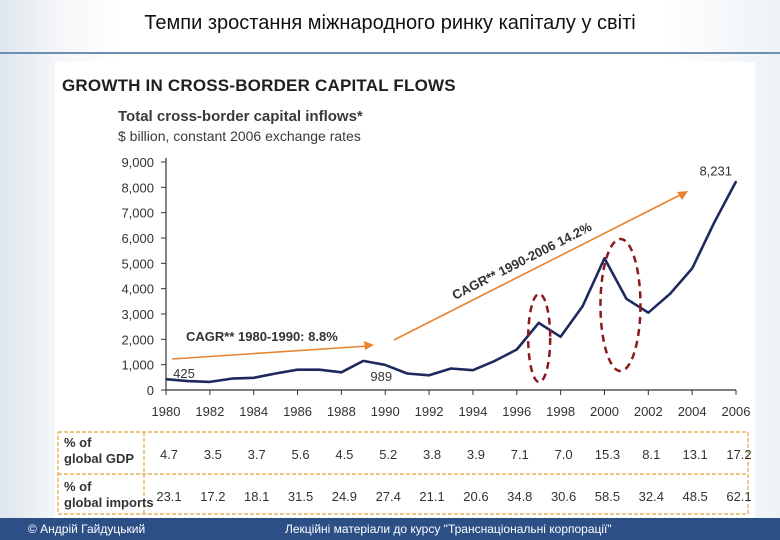 The height and width of the screenshot is (540, 780). What do you see at coordinates (137, 187) in the screenshot?
I see `y-tick-label: 8,000` at bounding box center [137, 187].